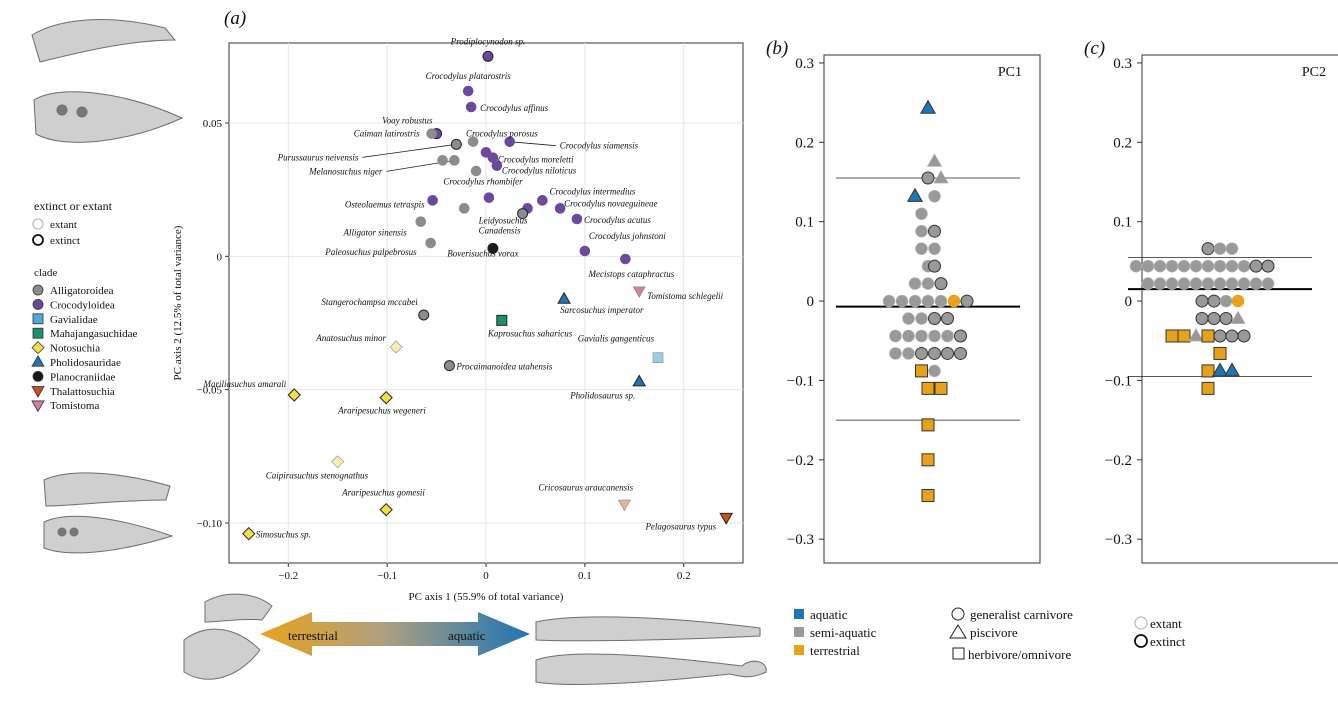 The image size is (1338, 704). What do you see at coordinates (38, 376) in the screenshot?
I see `clade-legend-swatch-planocraniidae` at bounding box center [38, 376].